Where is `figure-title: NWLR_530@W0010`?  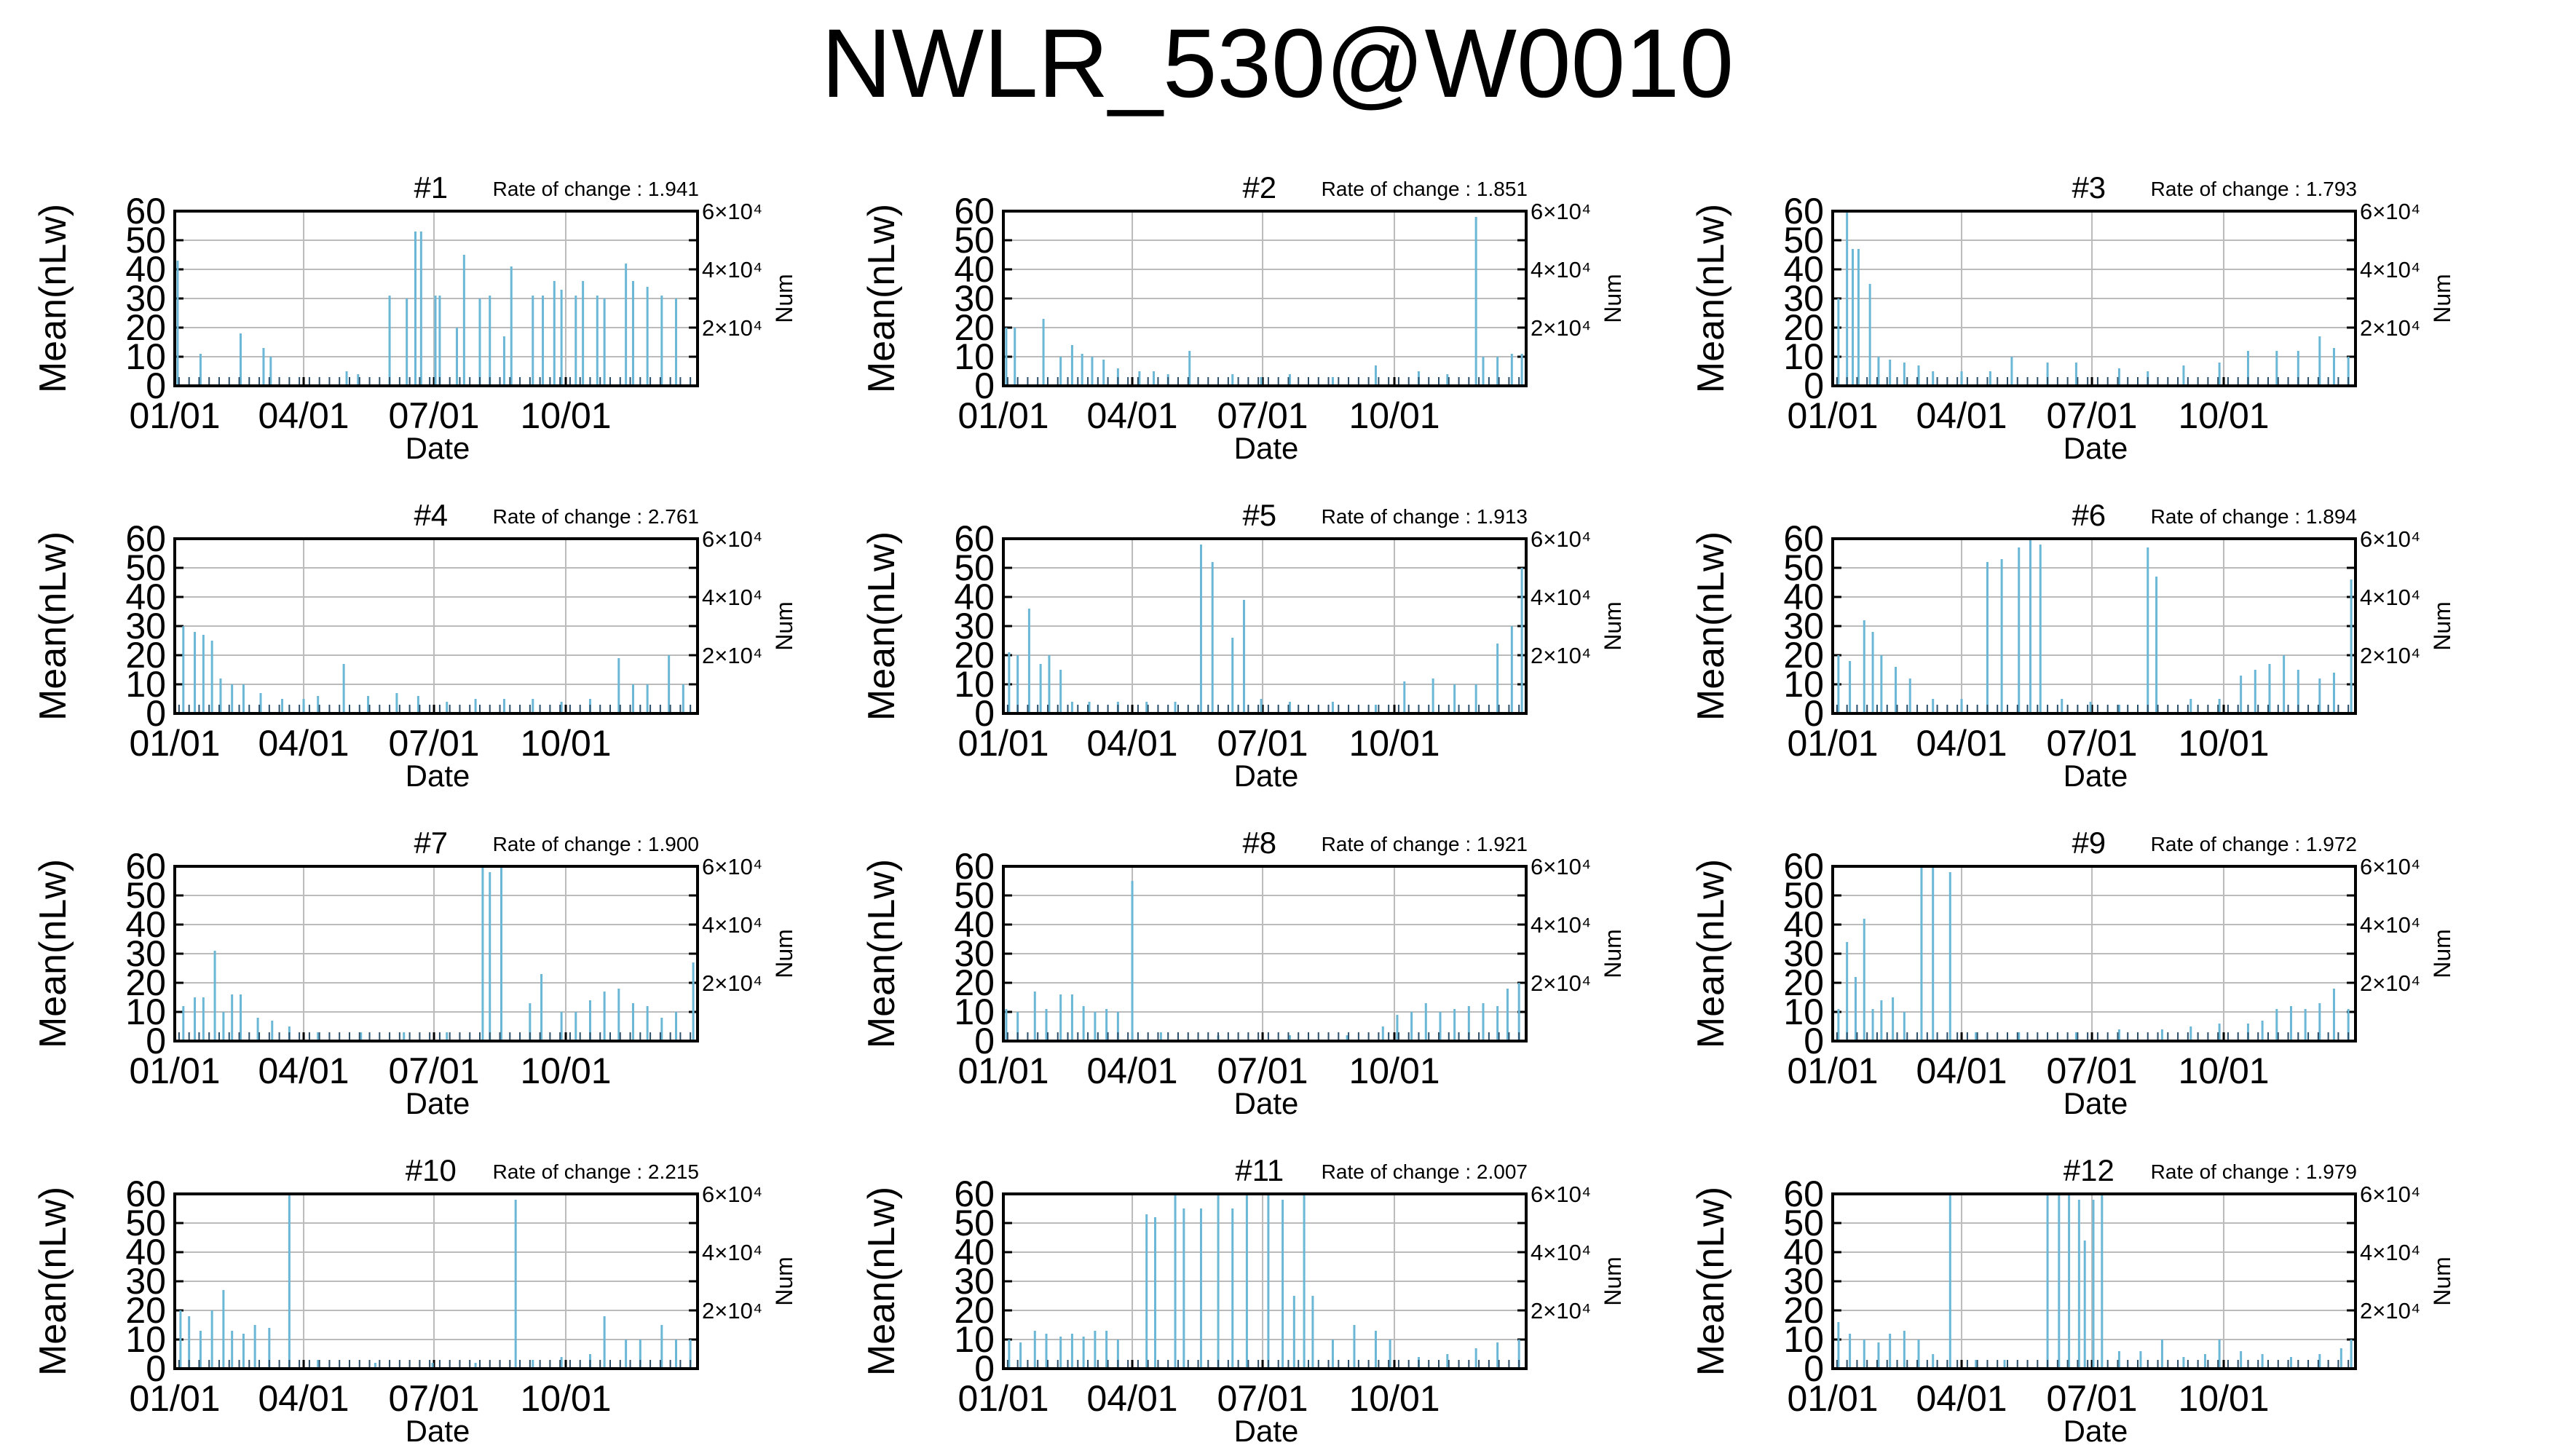 figure-title: NWLR_530@W0010 is located at coordinates (1277, 63).